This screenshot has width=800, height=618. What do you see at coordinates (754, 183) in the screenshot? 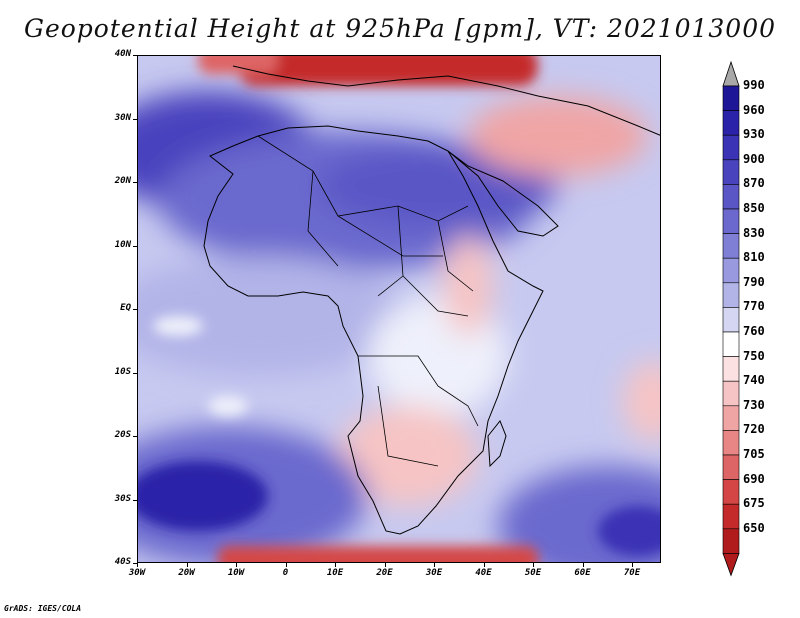
I see `colorbar-level-label: 870` at bounding box center [754, 183].